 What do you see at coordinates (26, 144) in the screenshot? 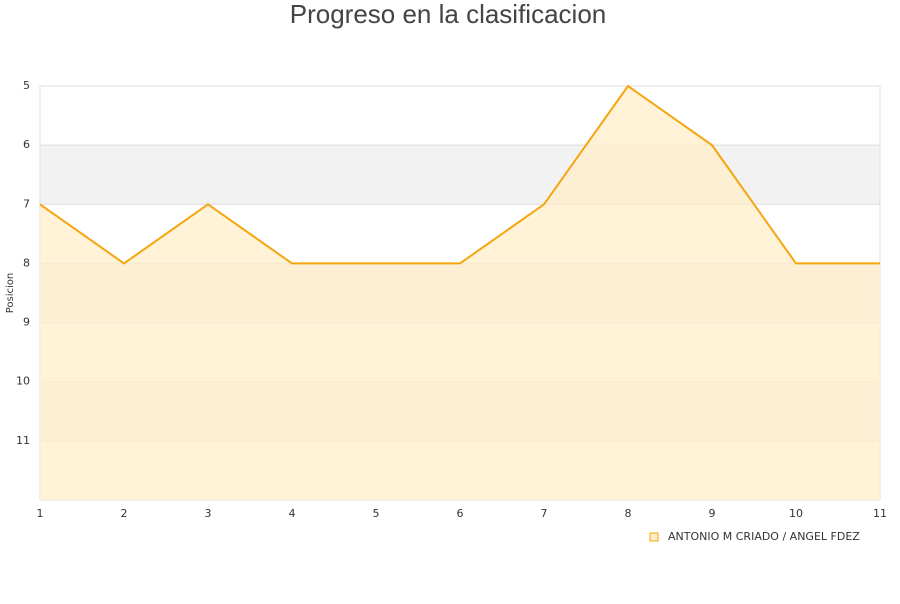
I see `y-tick-label: 6` at bounding box center [26, 144].